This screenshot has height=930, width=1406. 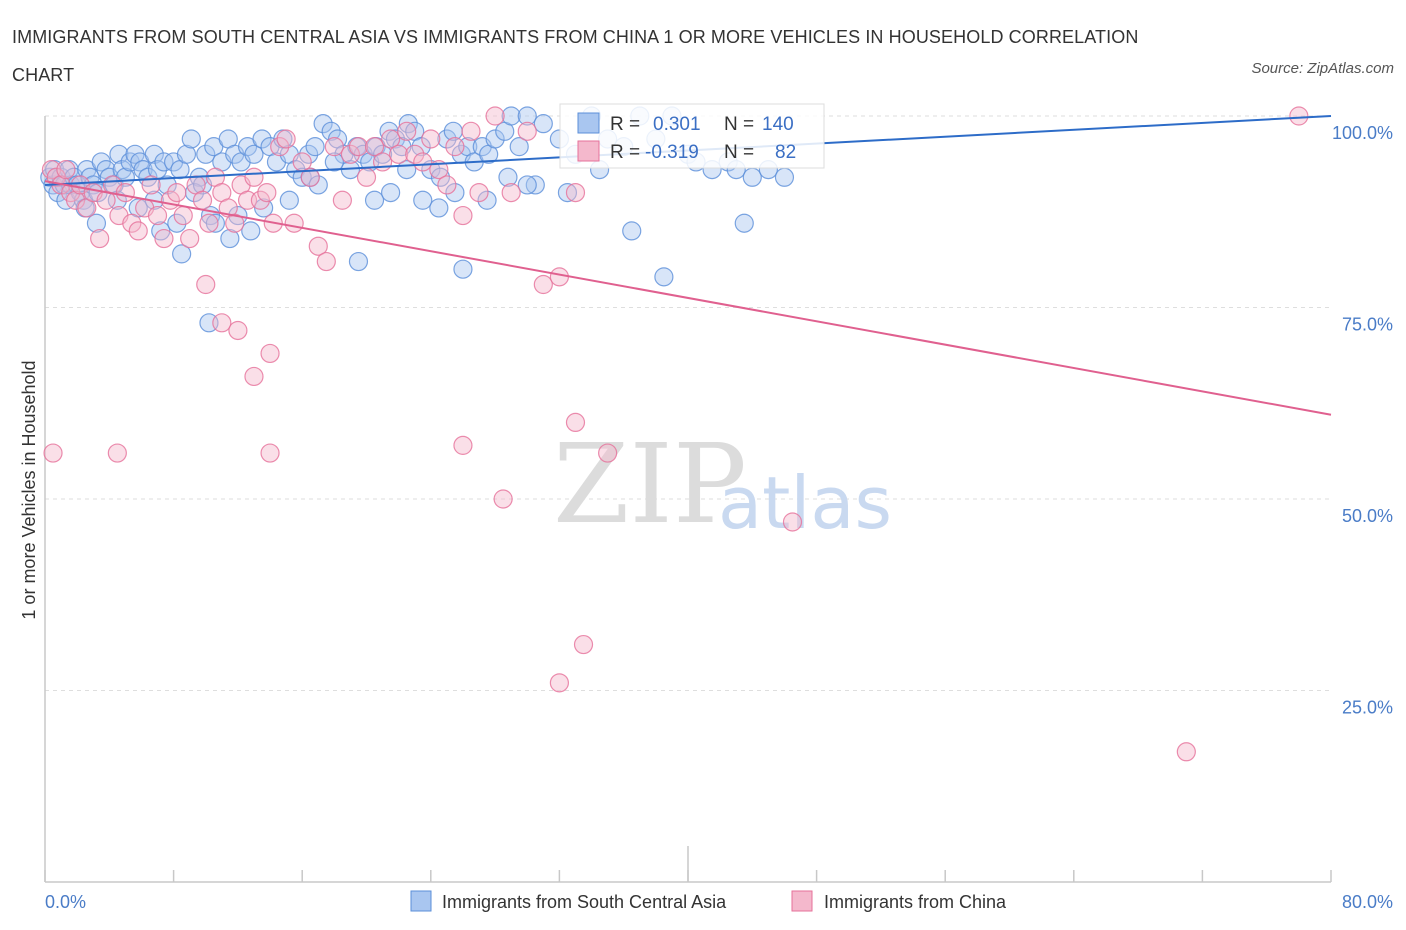 What do you see at coordinates (739, 124) in the screenshot?
I see `legend-n-label-blue: N =` at bounding box center [739, 124].